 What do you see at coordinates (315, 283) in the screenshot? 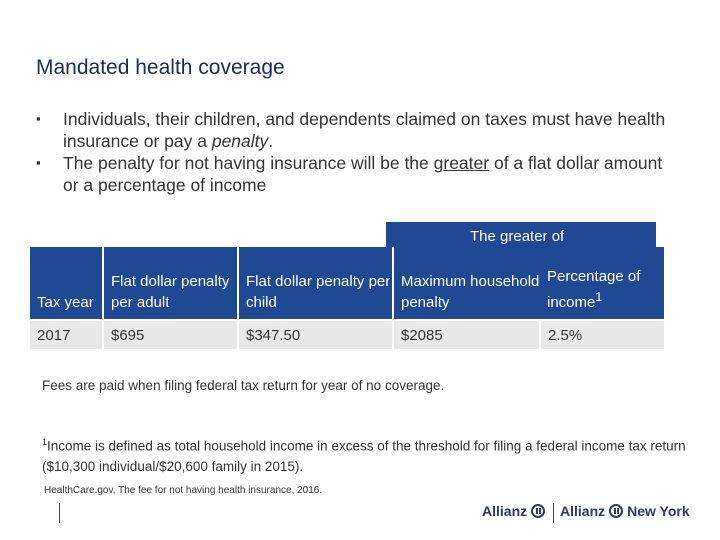
I see `header-flat-child: Flat dollar penalty per child` at bounding box center [315, 283].